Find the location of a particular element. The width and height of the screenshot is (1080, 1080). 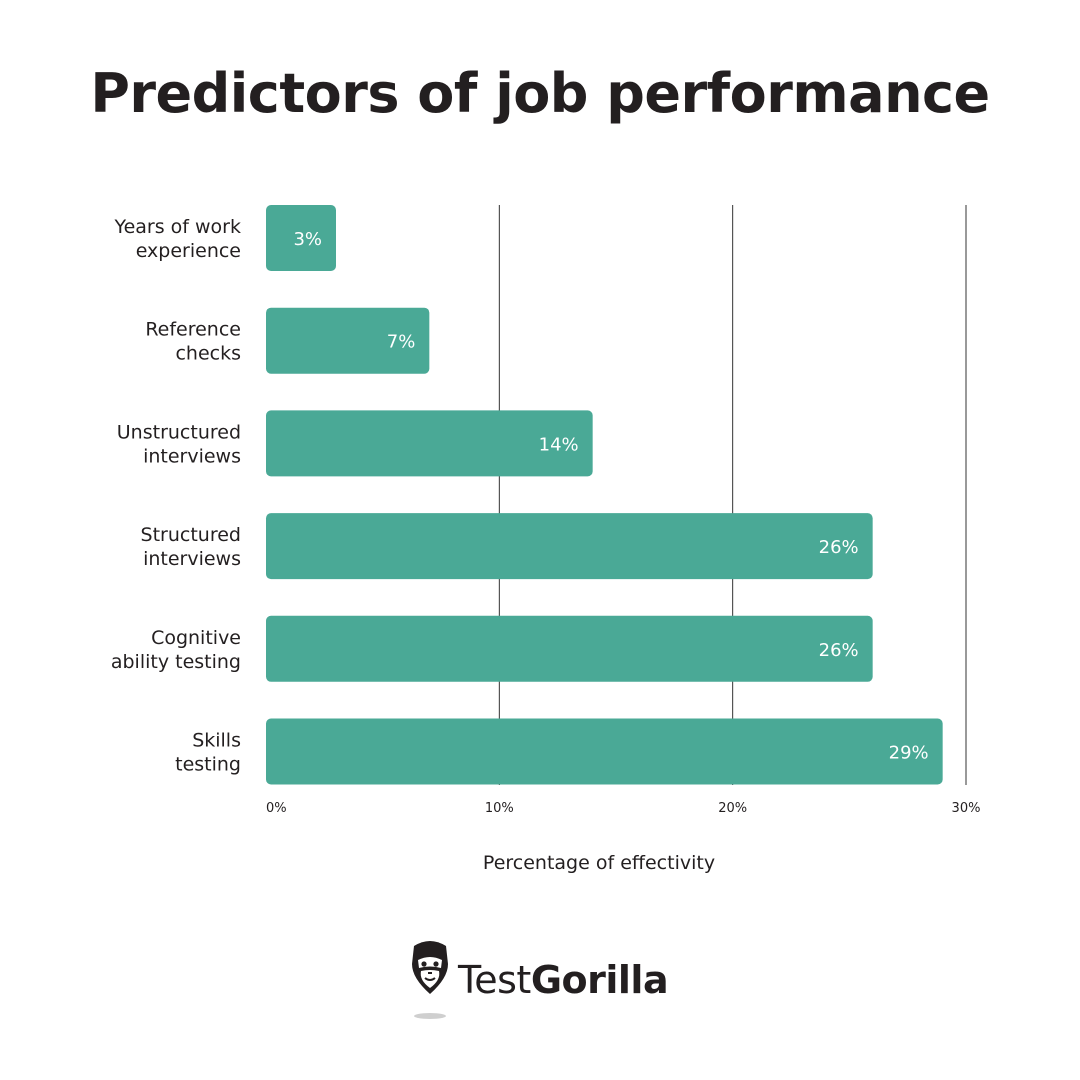

category-label: testing is located at coordinates (208, 765).